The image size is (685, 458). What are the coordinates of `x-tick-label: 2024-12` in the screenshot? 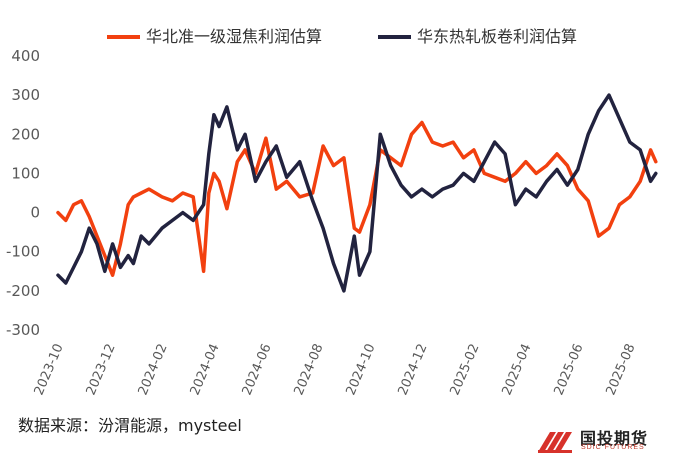 It's located at (413, 370).